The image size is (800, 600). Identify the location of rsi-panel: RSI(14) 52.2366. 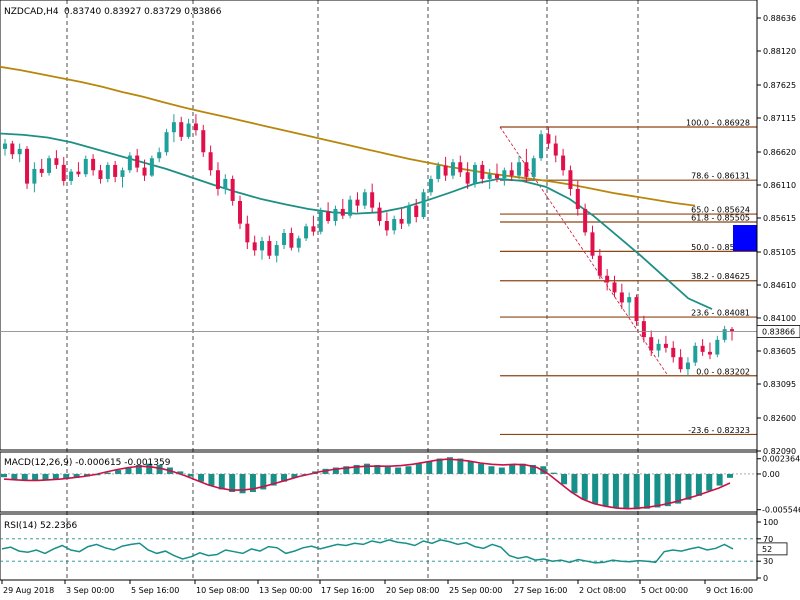
(379, 547).